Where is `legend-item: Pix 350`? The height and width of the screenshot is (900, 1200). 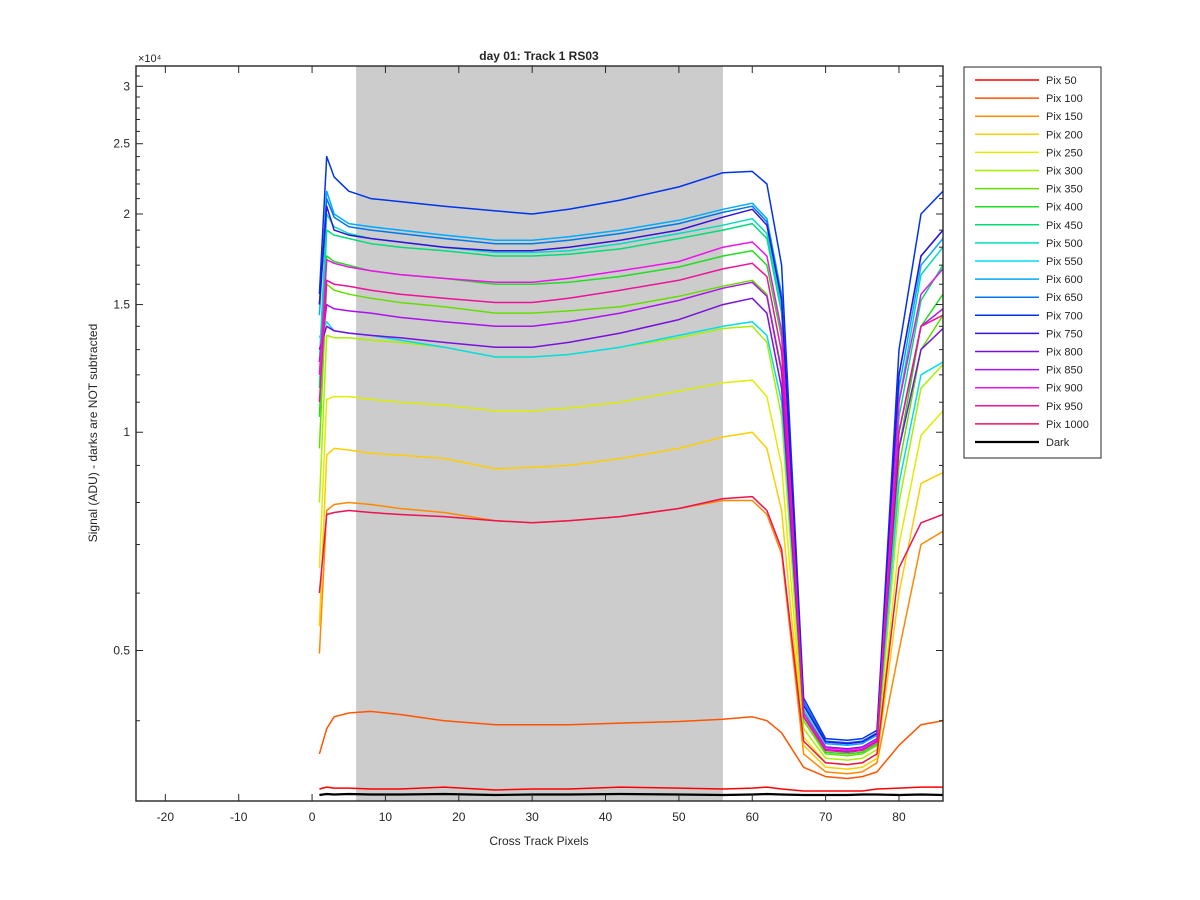
legend-item: Pix 350 is located at coordinates (1029, 190).